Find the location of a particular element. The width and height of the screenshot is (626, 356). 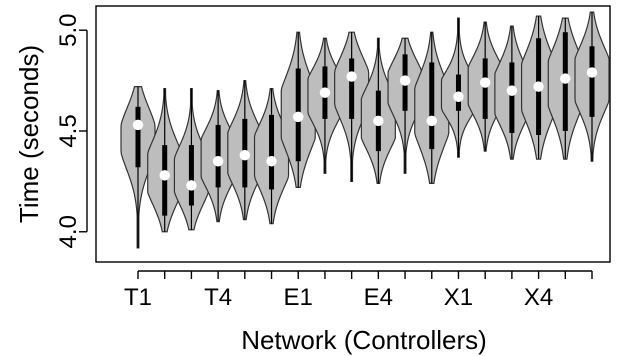

violin-T2 is located at coordinates (165, 160).